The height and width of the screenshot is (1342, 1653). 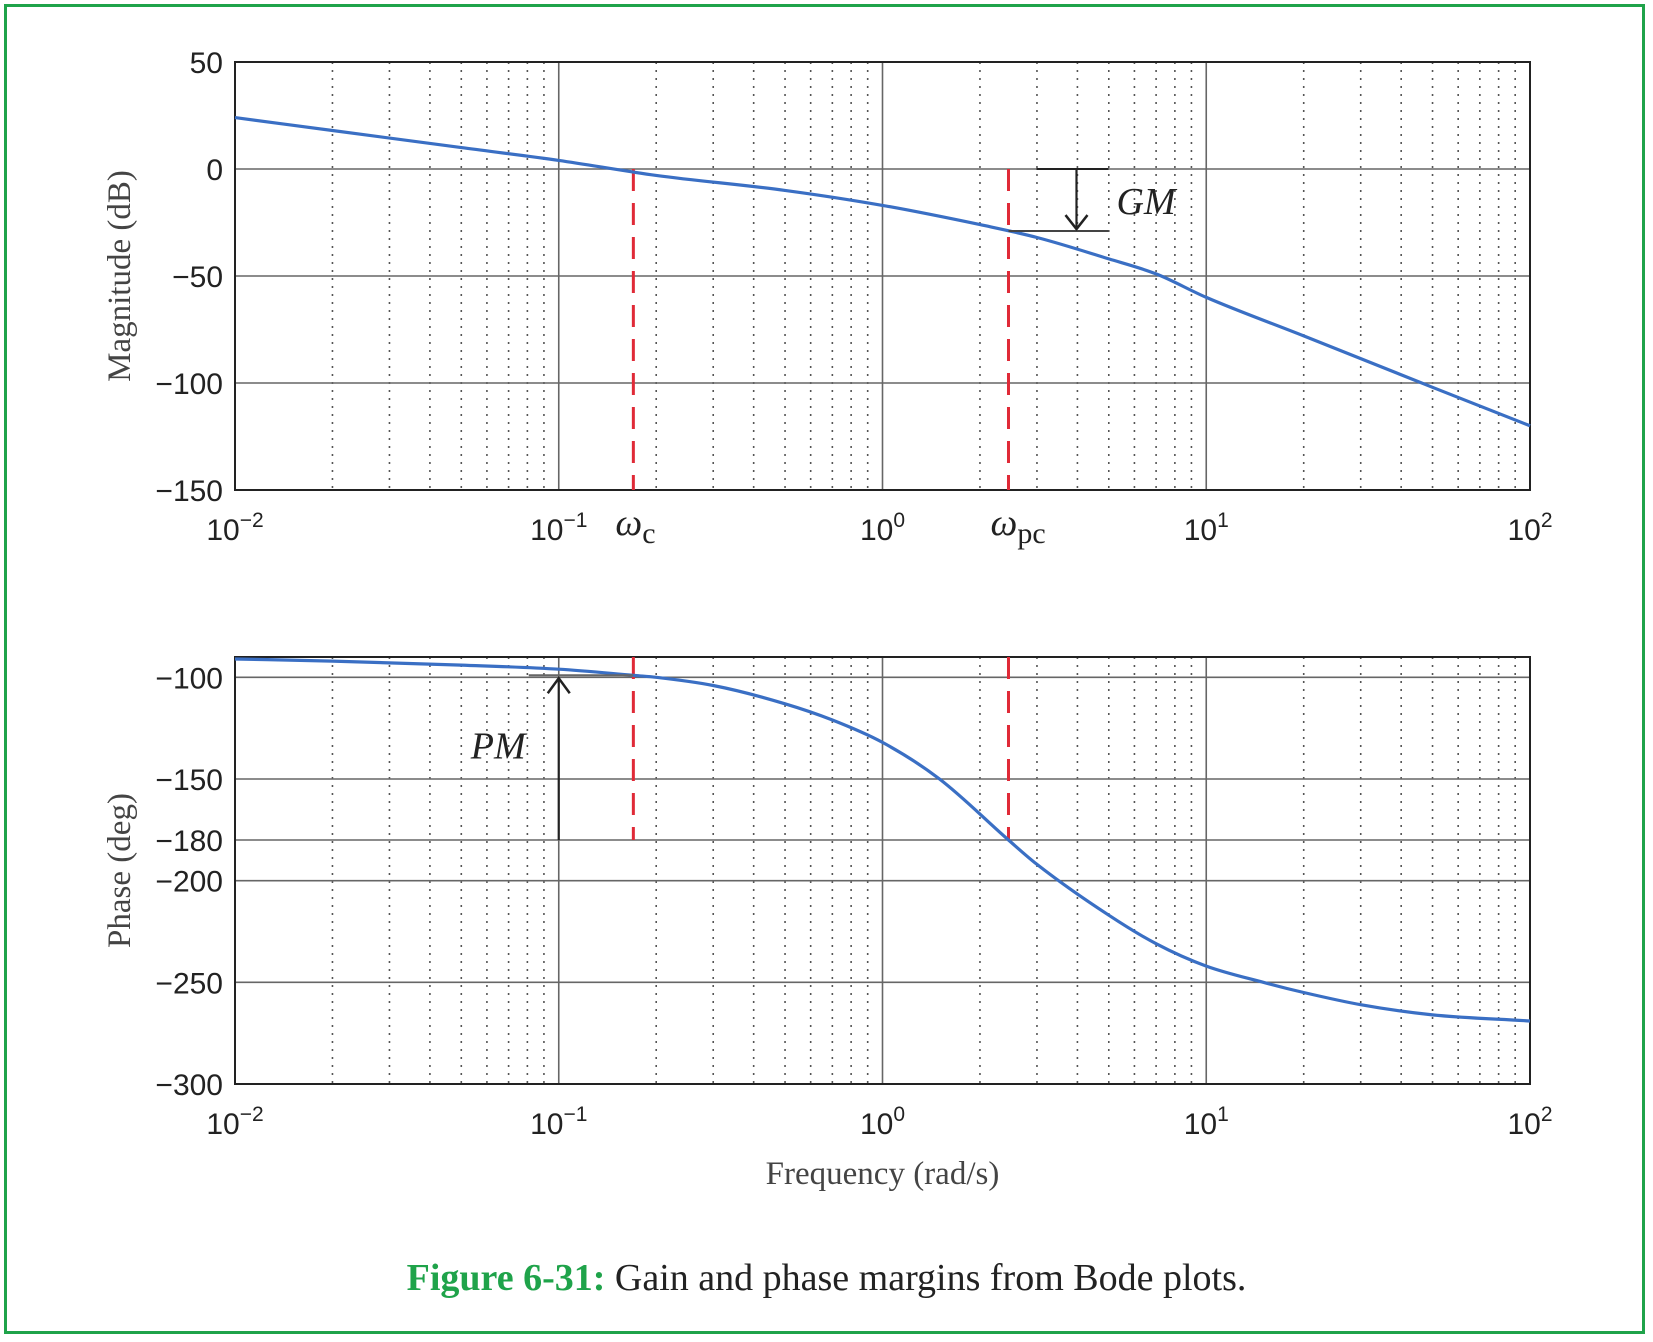 I want to click on mag-ytick-label: −150, so click(x=189, y=491).